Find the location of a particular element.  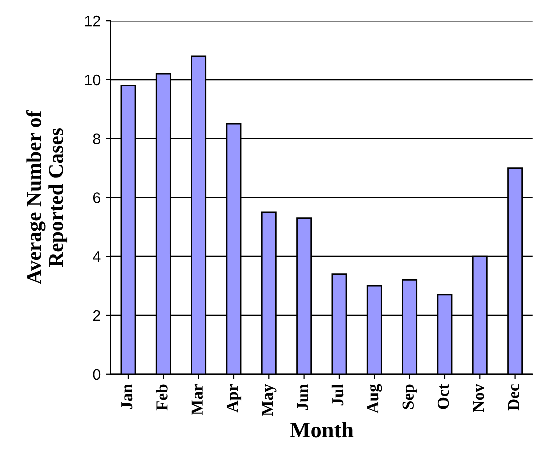

x-tick-label: May is located at coordinates (269, 400).